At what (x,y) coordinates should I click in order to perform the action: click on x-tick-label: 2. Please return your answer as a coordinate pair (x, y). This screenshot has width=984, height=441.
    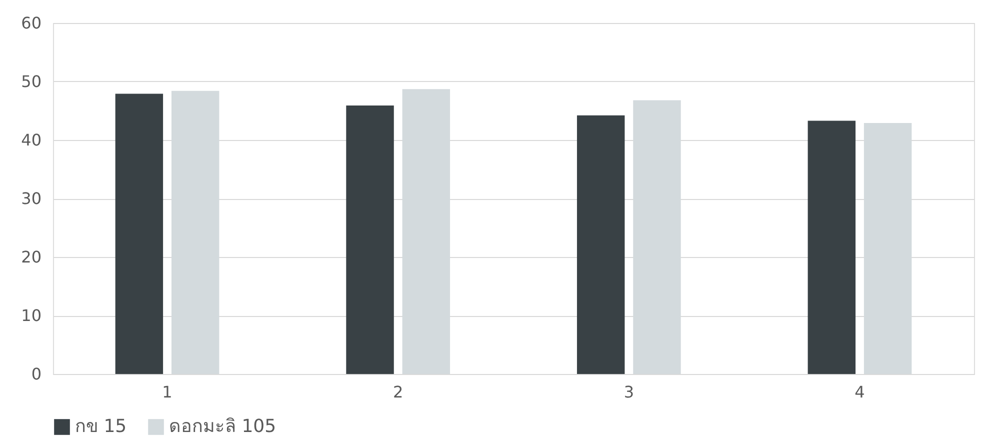
    Looking at the image, I should click on (398, 392).